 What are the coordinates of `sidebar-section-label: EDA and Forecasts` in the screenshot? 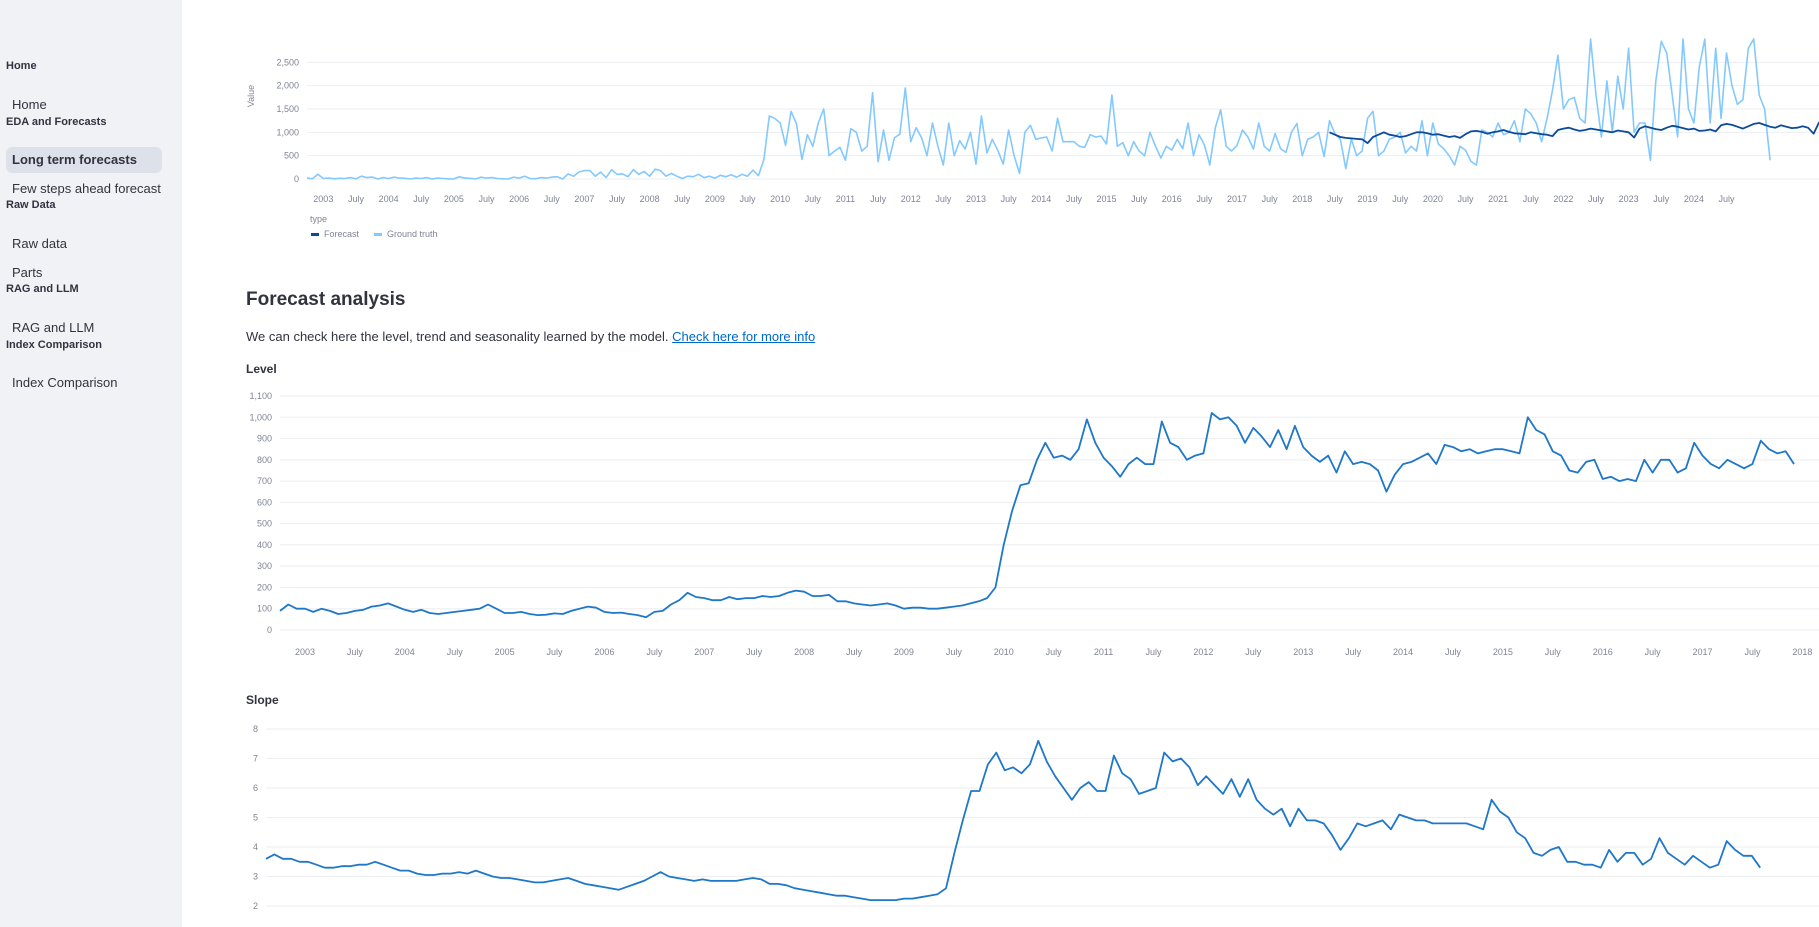 It's located at (56, 122).